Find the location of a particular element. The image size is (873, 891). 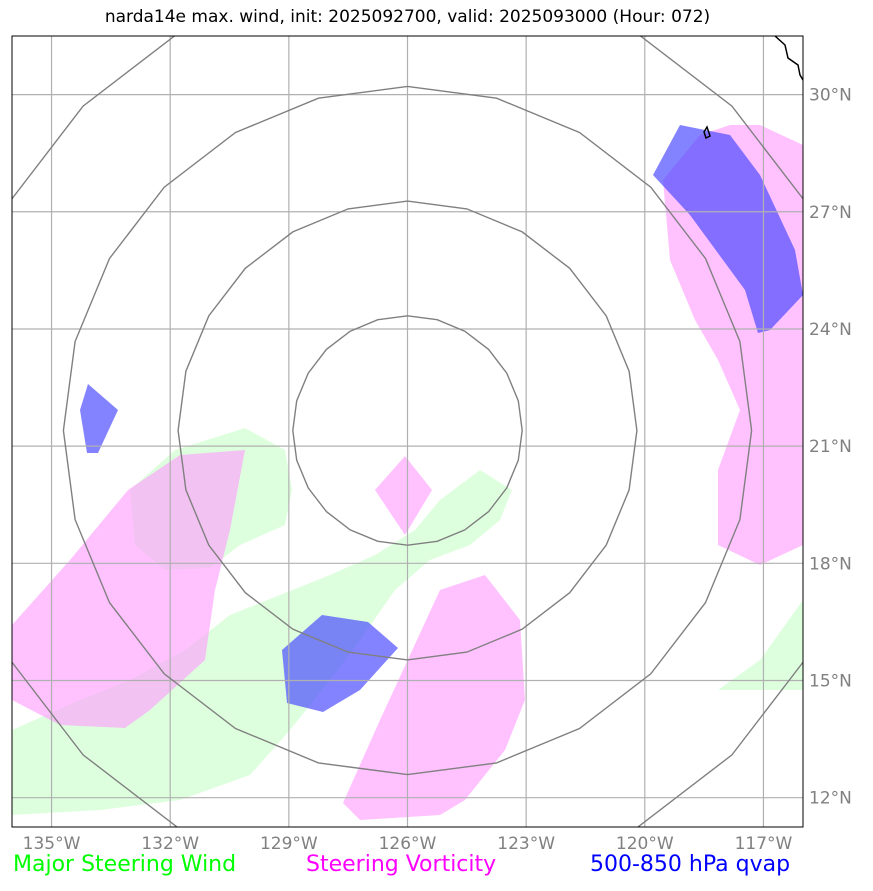

vorticity-center is located at coordinates (403, 495).